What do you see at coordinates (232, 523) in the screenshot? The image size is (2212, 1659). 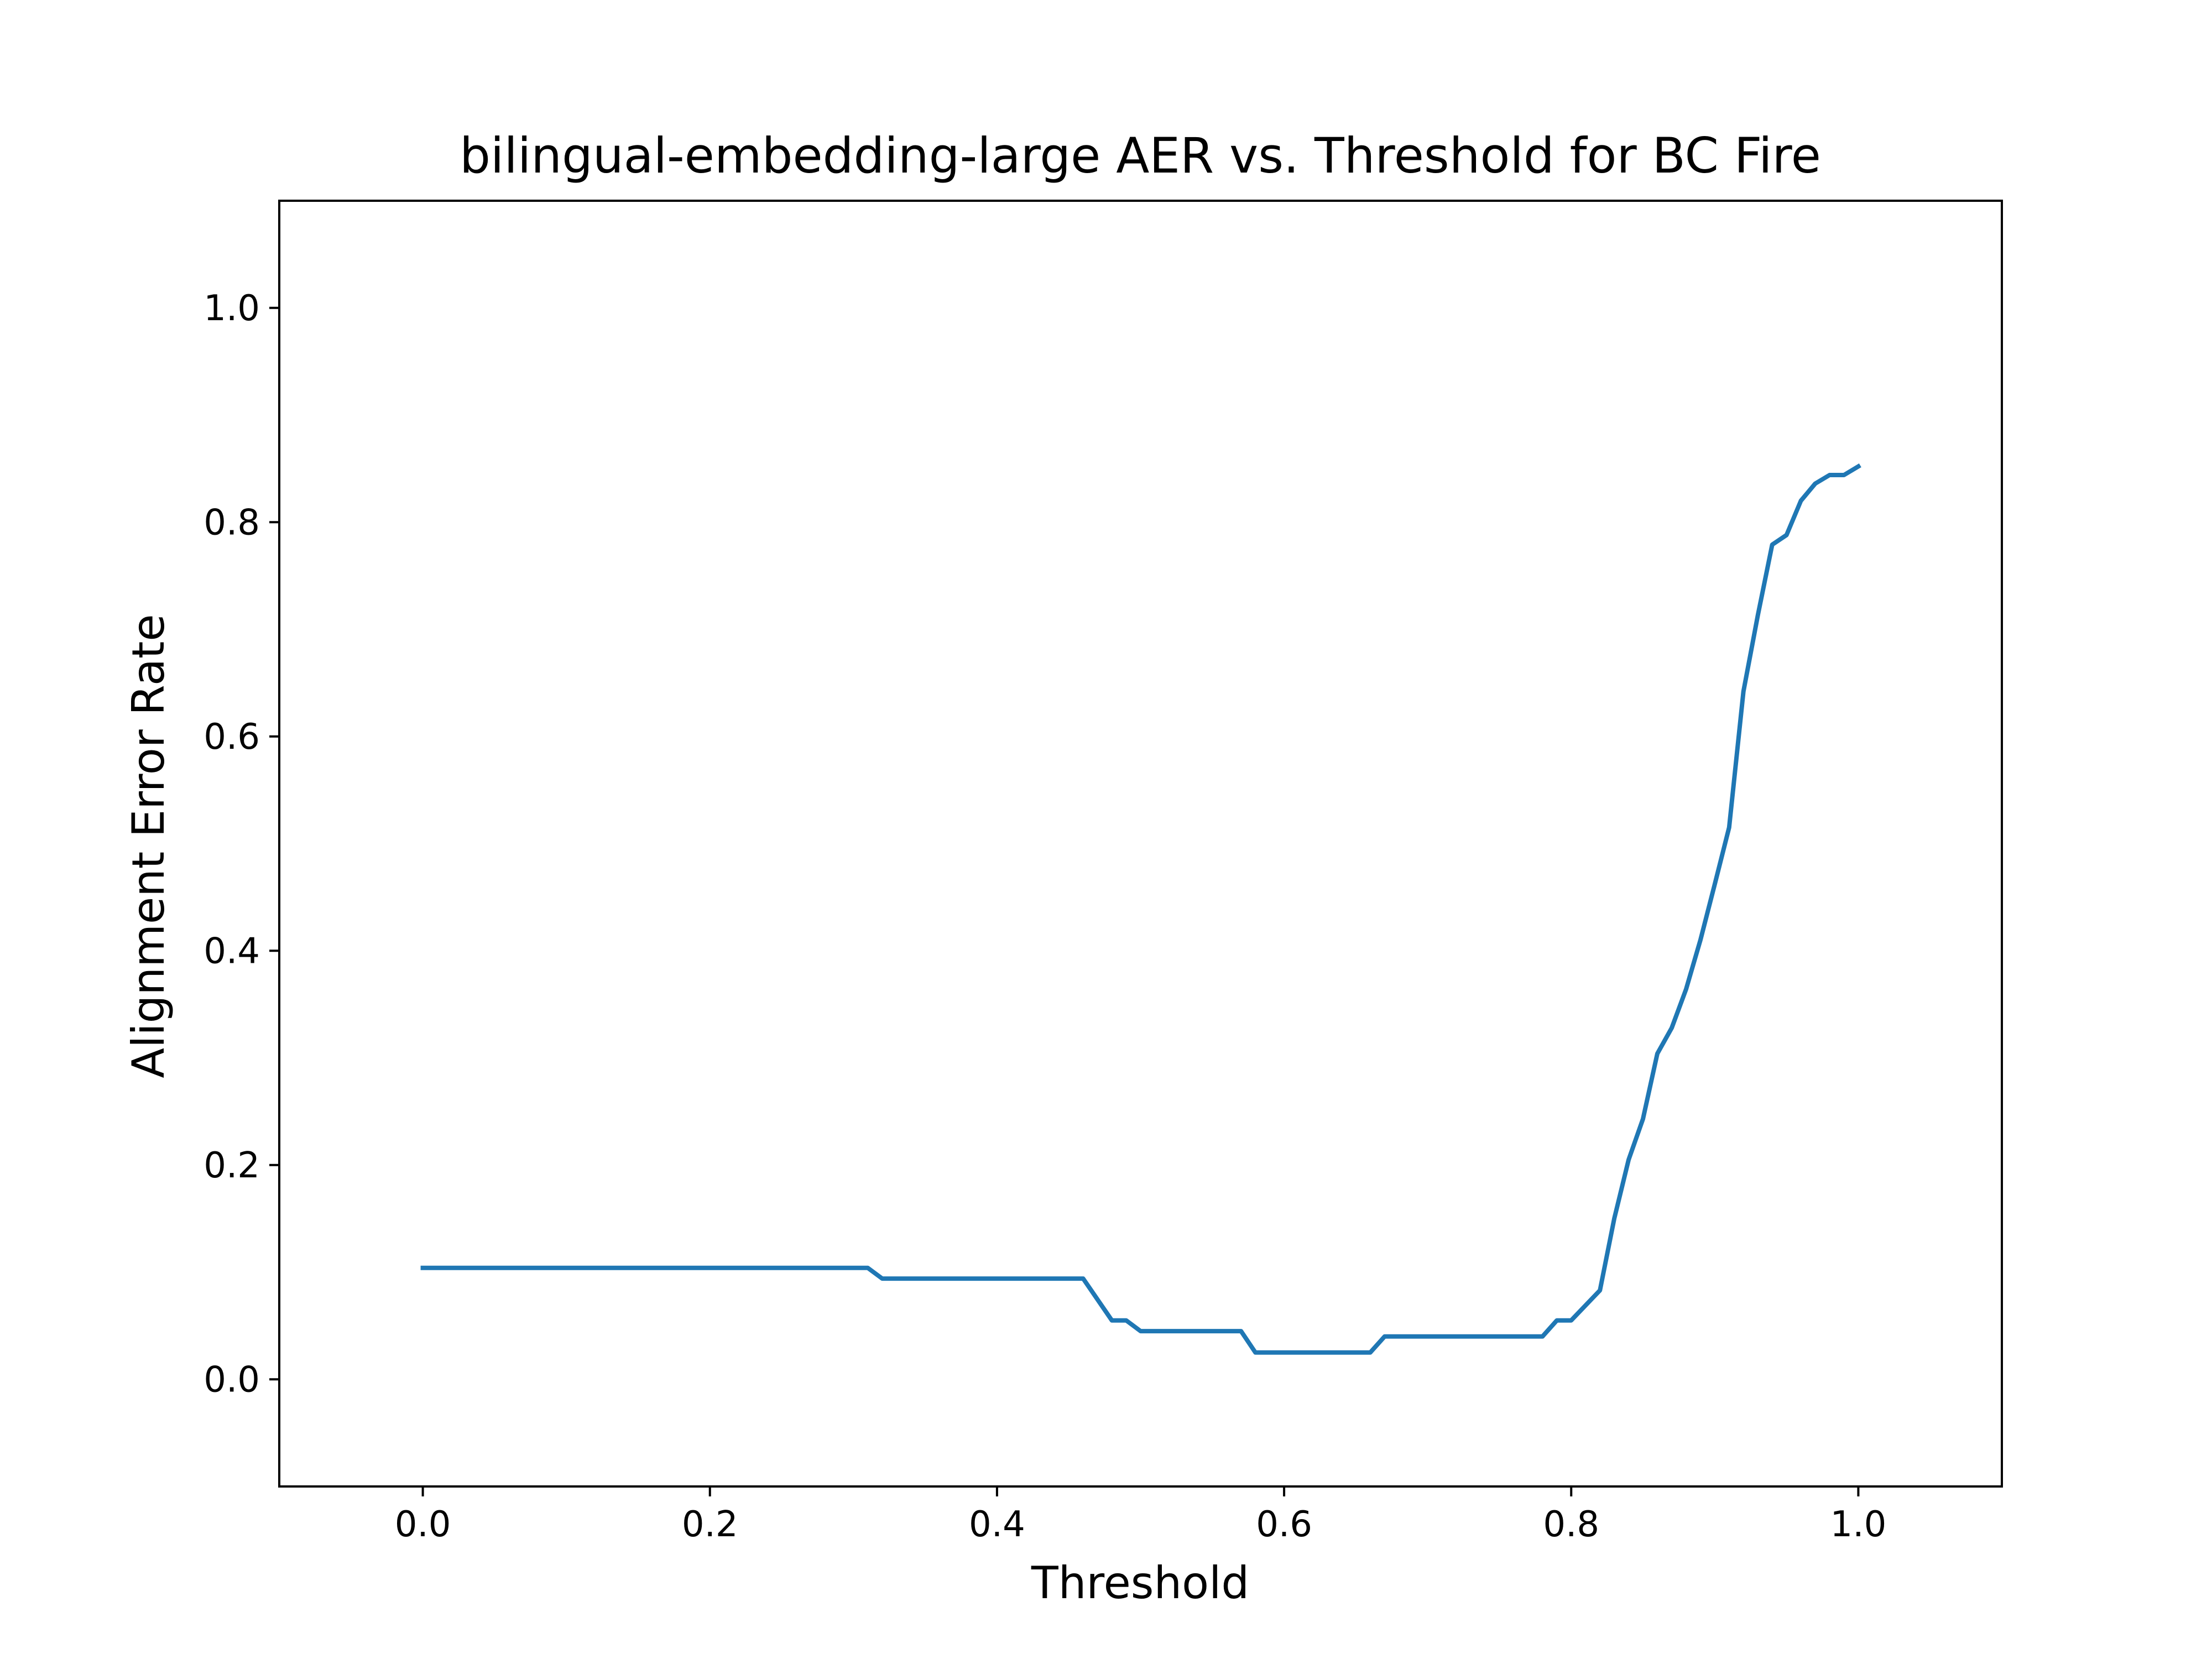 I see `y-tick-label: 0.8` at bounding box center [232, 523].